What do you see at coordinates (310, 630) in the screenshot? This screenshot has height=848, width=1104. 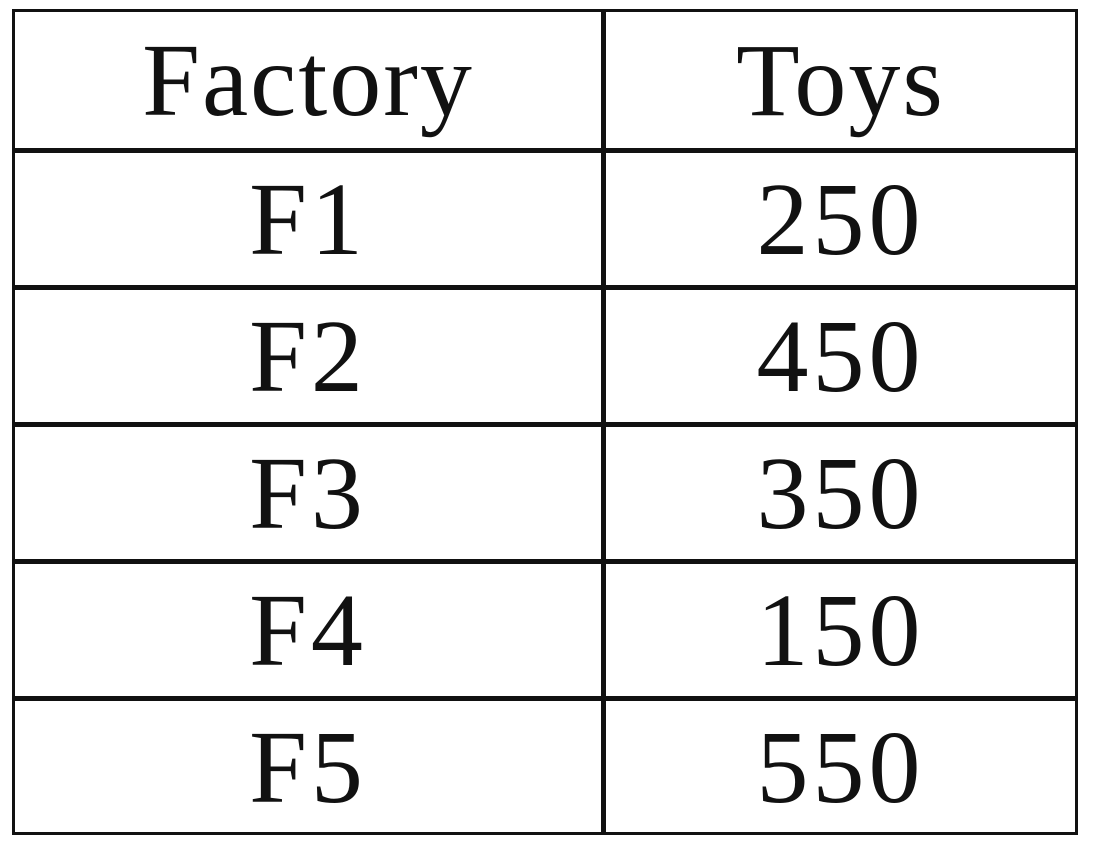 I see `factory-cell: F4` at bounding box center [310, 630].